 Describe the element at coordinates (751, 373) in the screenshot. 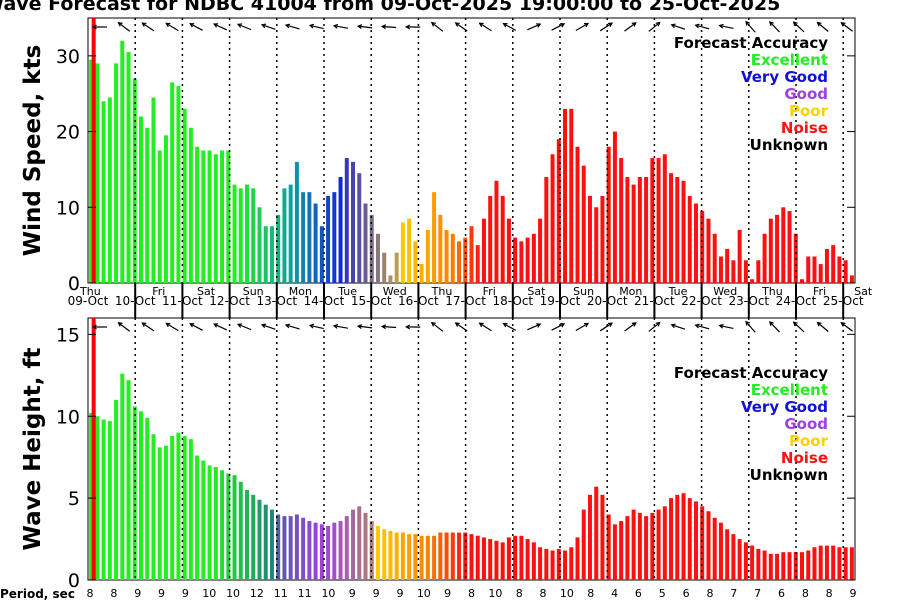

I see `legend-title: Forecast Accuracy` at that location.